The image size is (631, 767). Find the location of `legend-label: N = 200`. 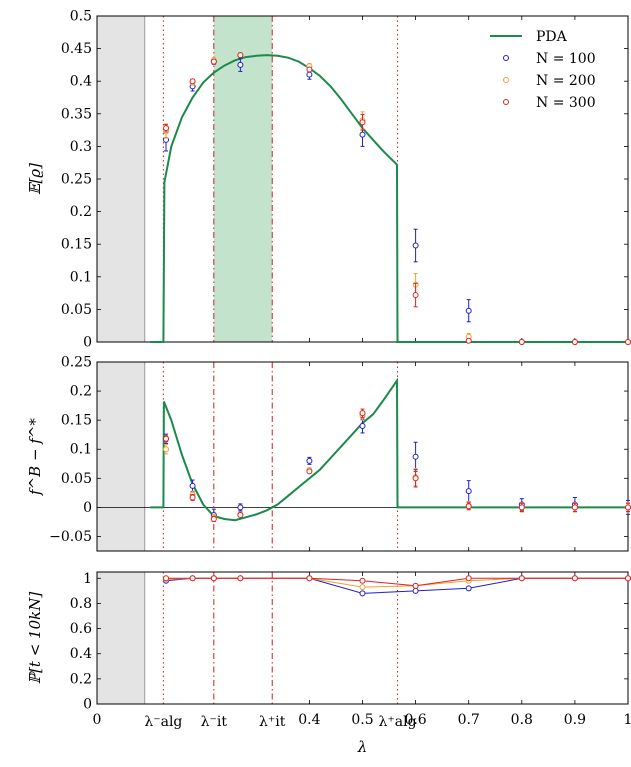

legend-label: N = 200 is located at coordinates (566, 81).